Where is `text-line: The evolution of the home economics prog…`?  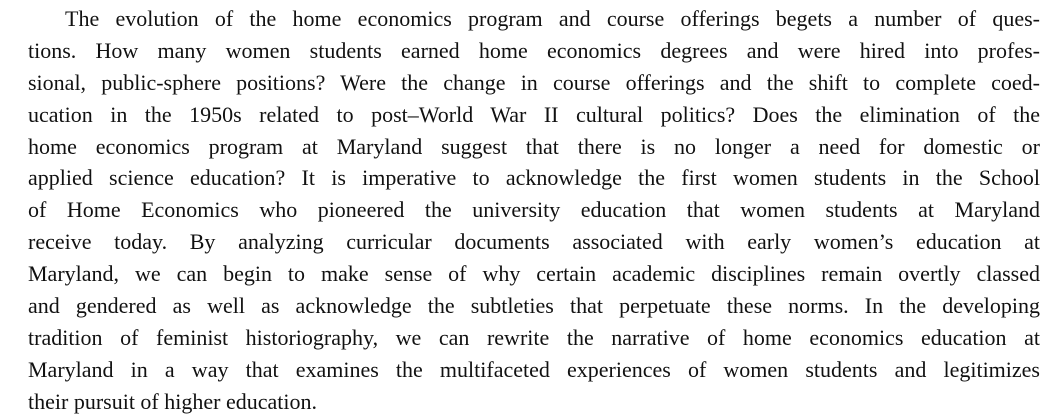 text-line: The evolution of the home economics prog… is located at coordinates (552, 18).